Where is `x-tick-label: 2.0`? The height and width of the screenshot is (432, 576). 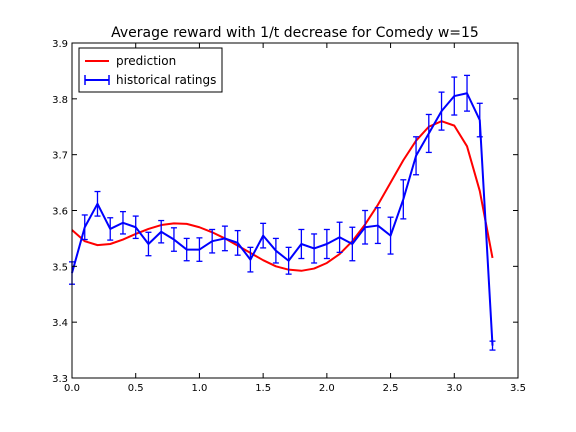 x-tick-label: 2.0 is located at coordinates (327, 388).